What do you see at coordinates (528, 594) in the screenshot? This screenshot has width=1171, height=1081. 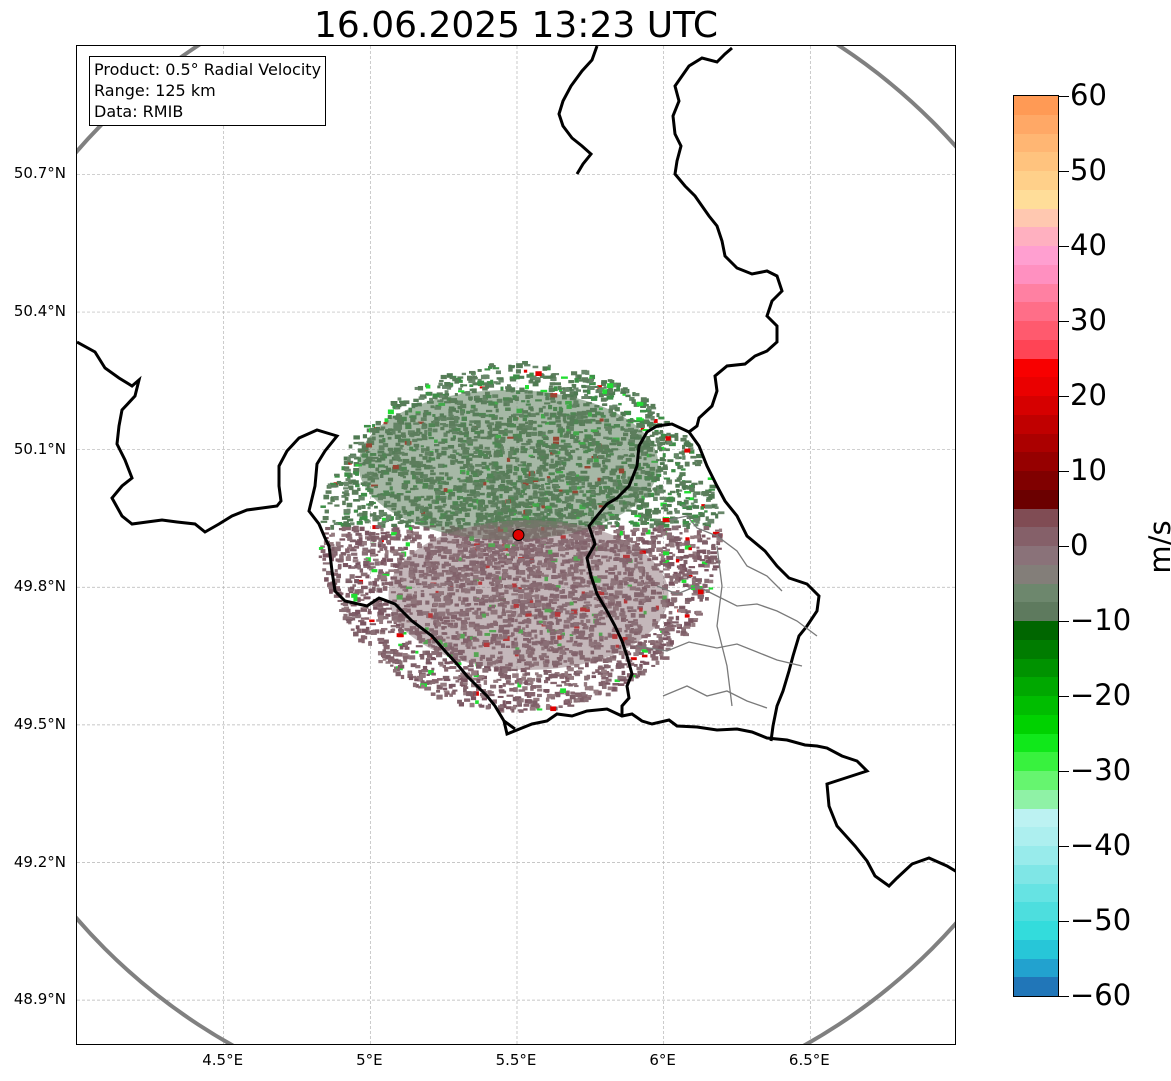 I see `echo-core-mauve` at bounding box center [528, 594].